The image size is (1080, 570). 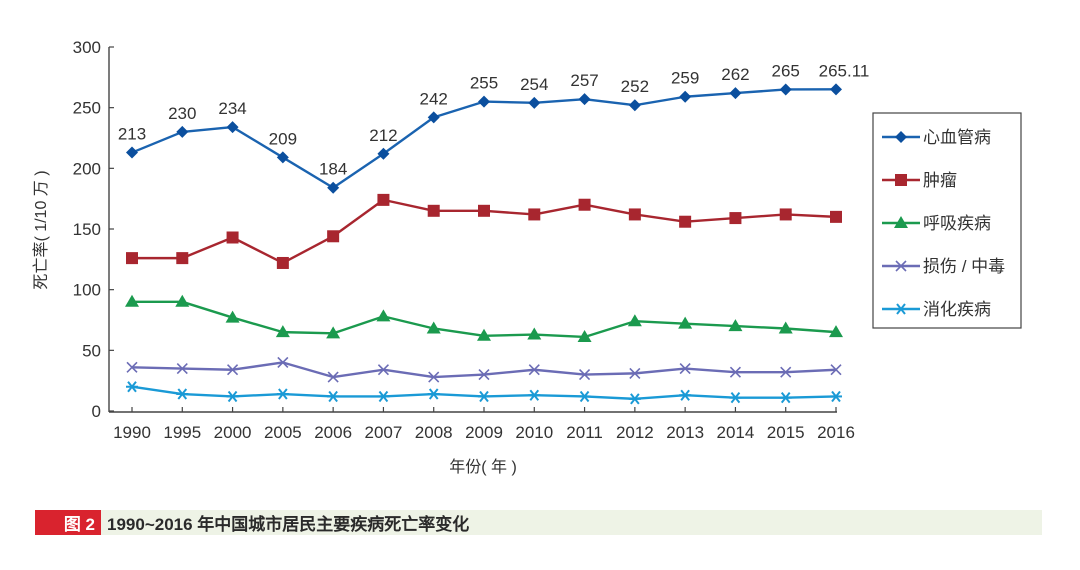 I want to click on legend-item: 心血管病, so click(x=936, y=137).